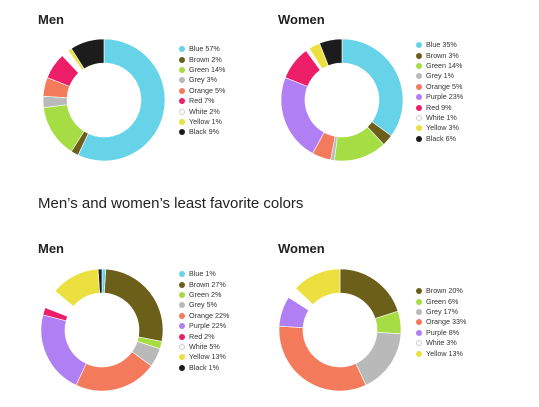  Describe the element at coordinates (439, 87) in the screenshot. I see `legend-item-orange: Orange 5%` at that location.